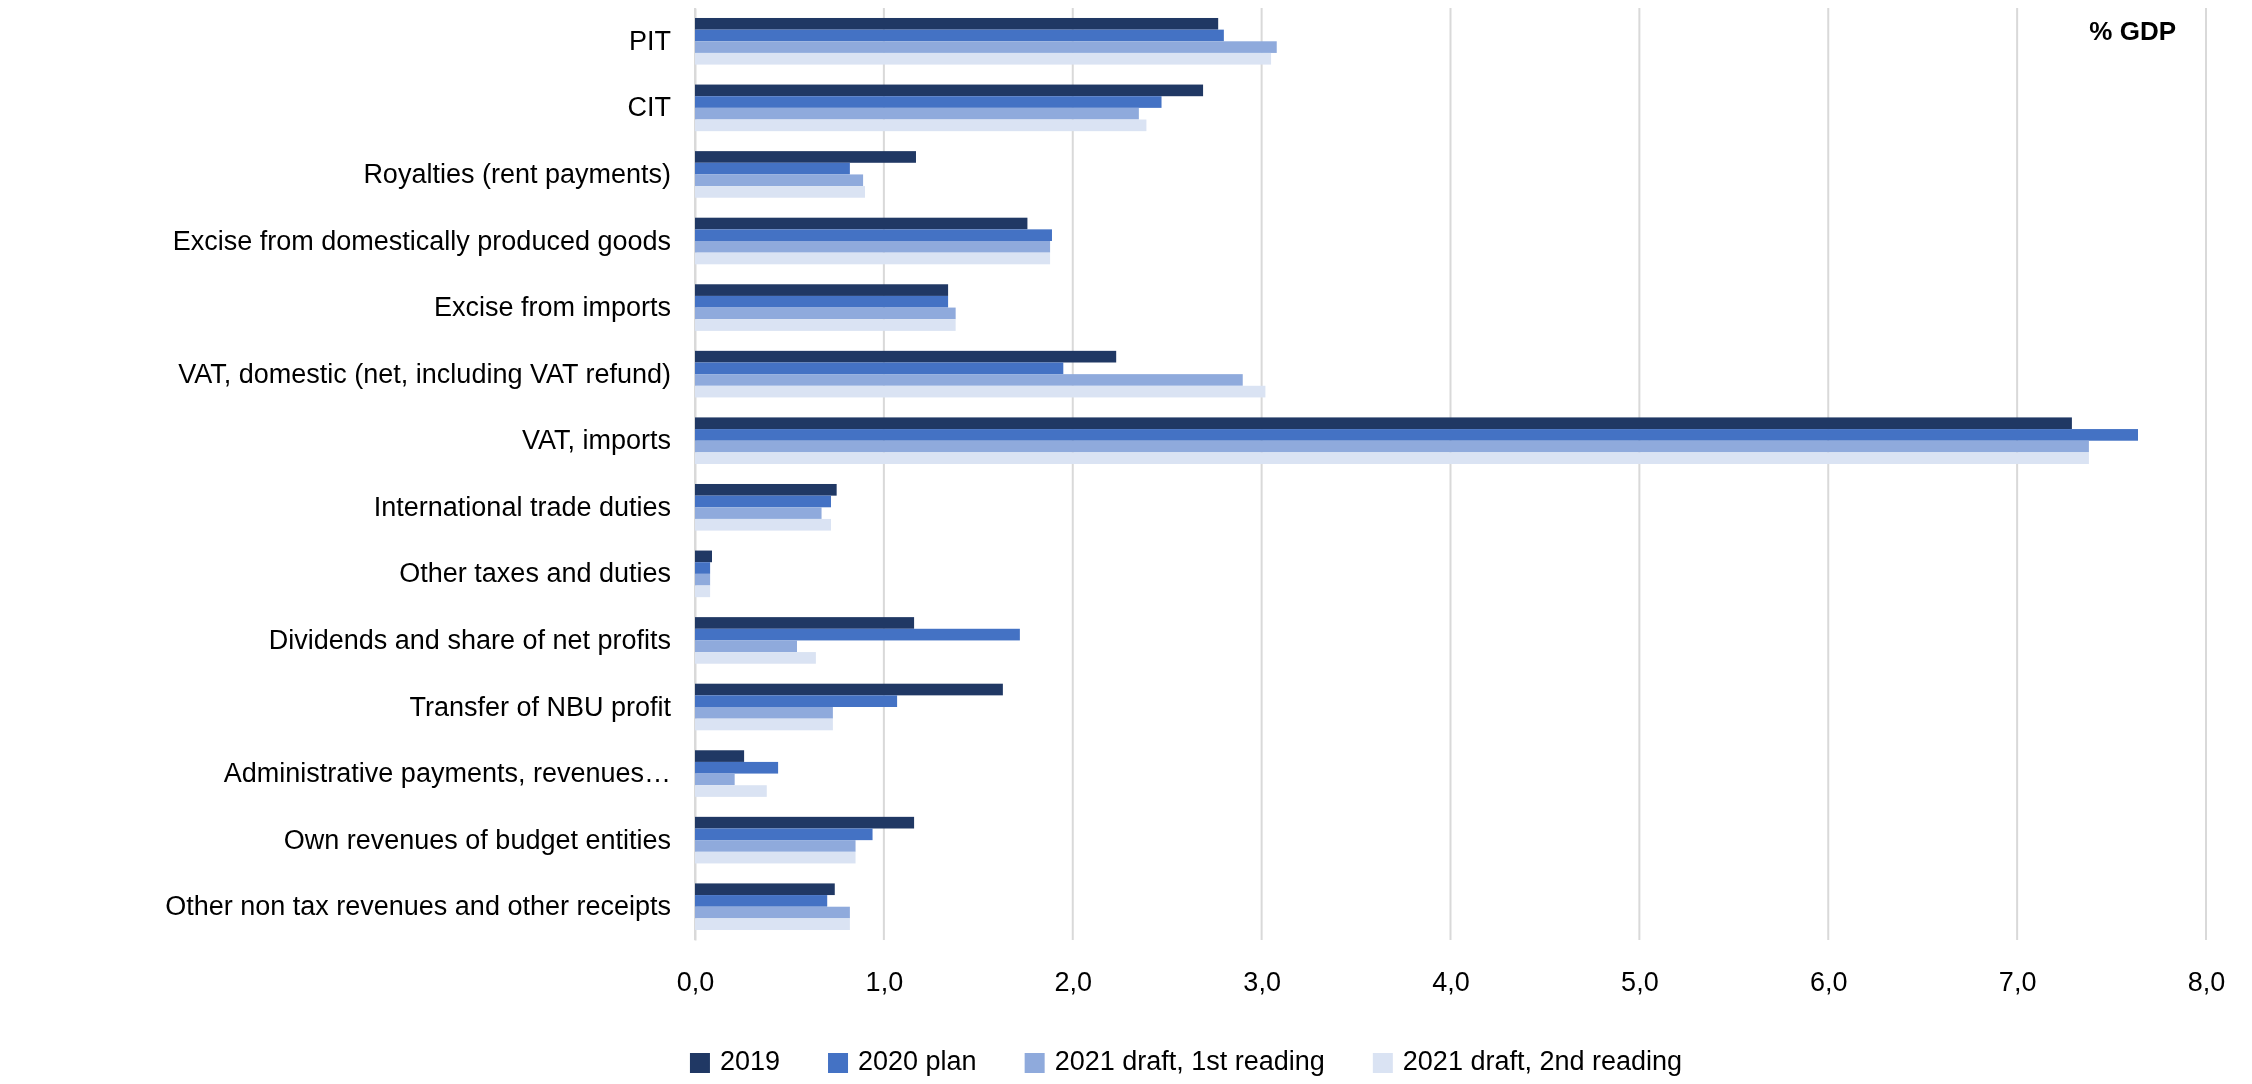 Image resolution: width=2252 pixels, height=1084 pixels. What do you see at coordinates (596, 440) in the screenshot?
I see `y-tick-label: VAT, imports` at bounding box center [596, 440].